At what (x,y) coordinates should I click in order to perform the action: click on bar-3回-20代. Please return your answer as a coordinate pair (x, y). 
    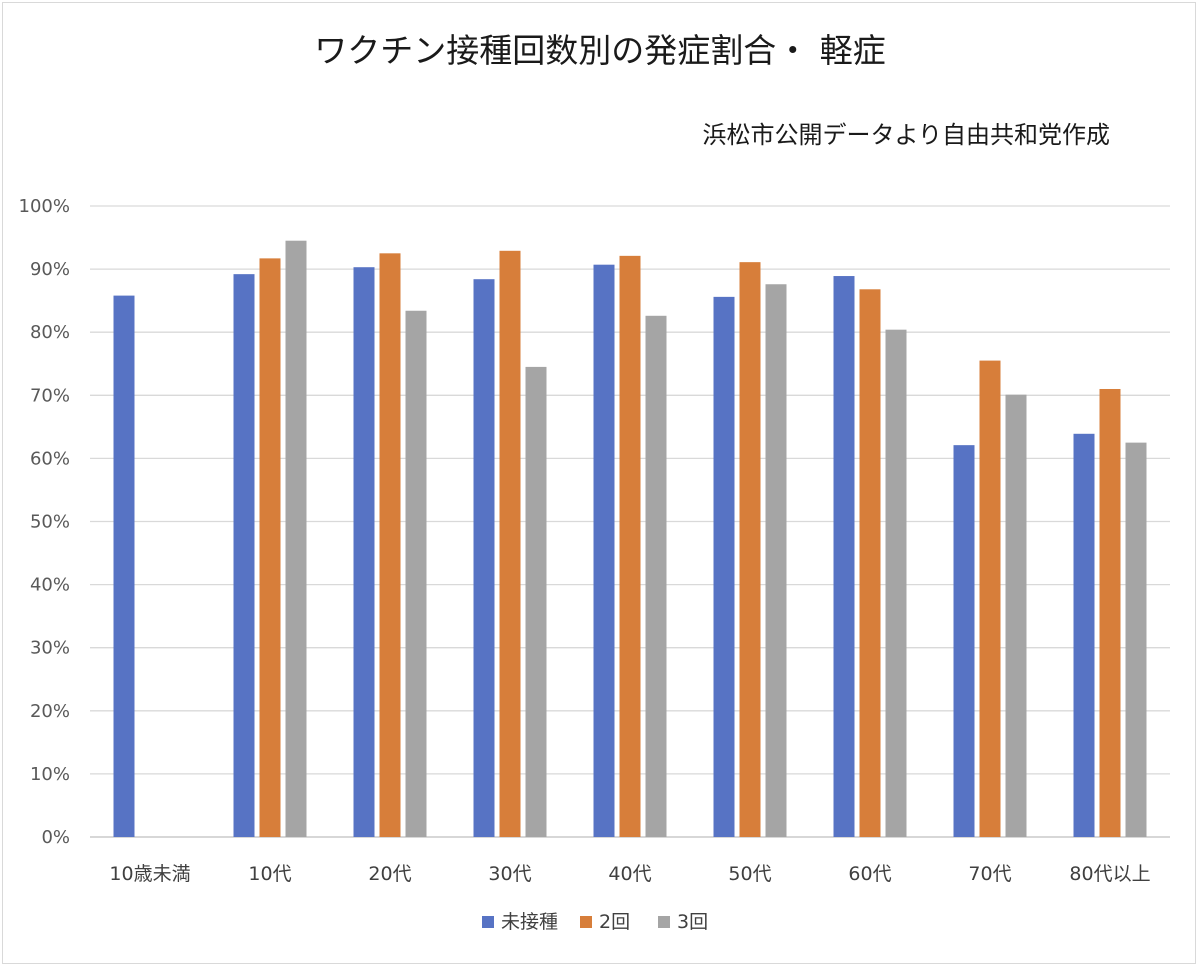
    Looking at the image, I should click on (416, 574).